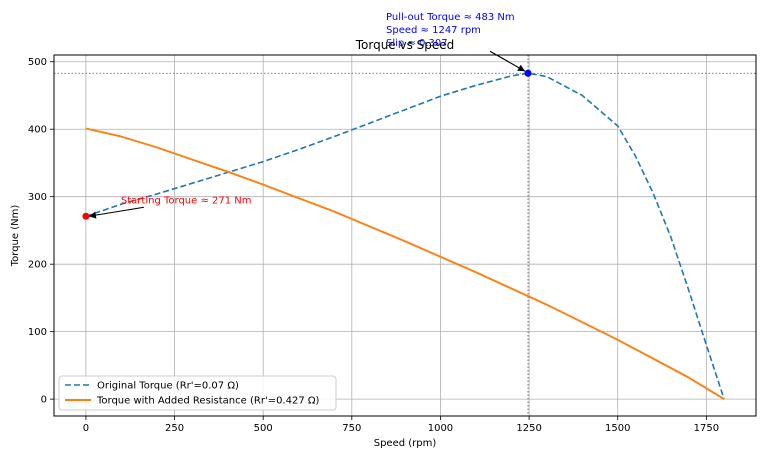 The height and width of the screenshot is (461, 768). I want to click on pullout-annotation-speed: Speed ≈ 1247 rpm, so click(433, 30).